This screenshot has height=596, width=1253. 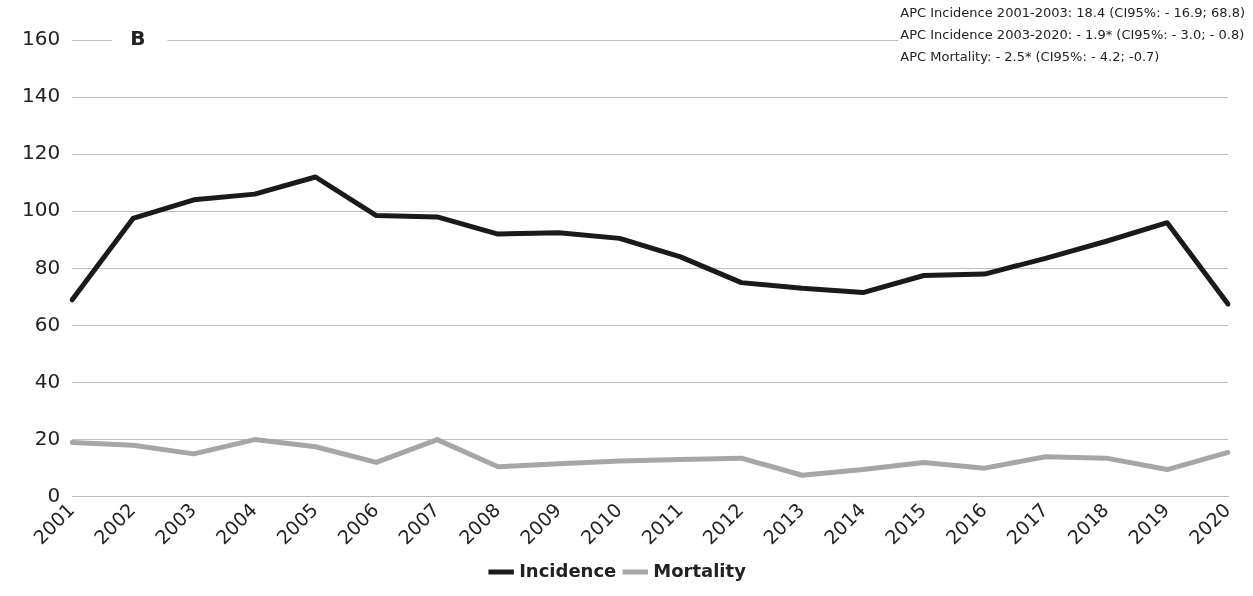 What do you see at coordinates (47, 380) in the screenshot?
I see `y-tick-label: 40` at bounding box center [47, 380].